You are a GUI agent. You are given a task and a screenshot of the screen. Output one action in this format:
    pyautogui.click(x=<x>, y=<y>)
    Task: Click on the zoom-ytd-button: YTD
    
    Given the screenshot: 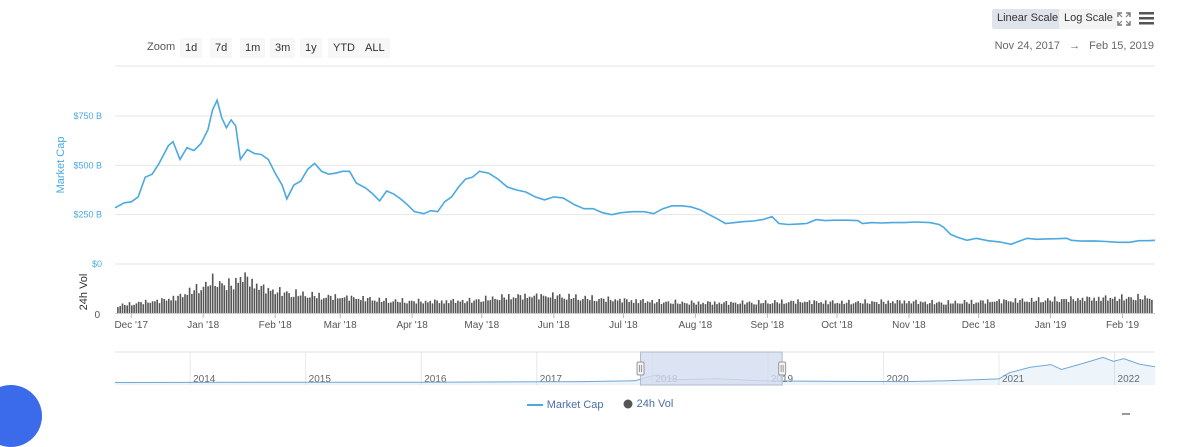 What is the action you would take?
    pyautogui.click(x=344, y=48)
    